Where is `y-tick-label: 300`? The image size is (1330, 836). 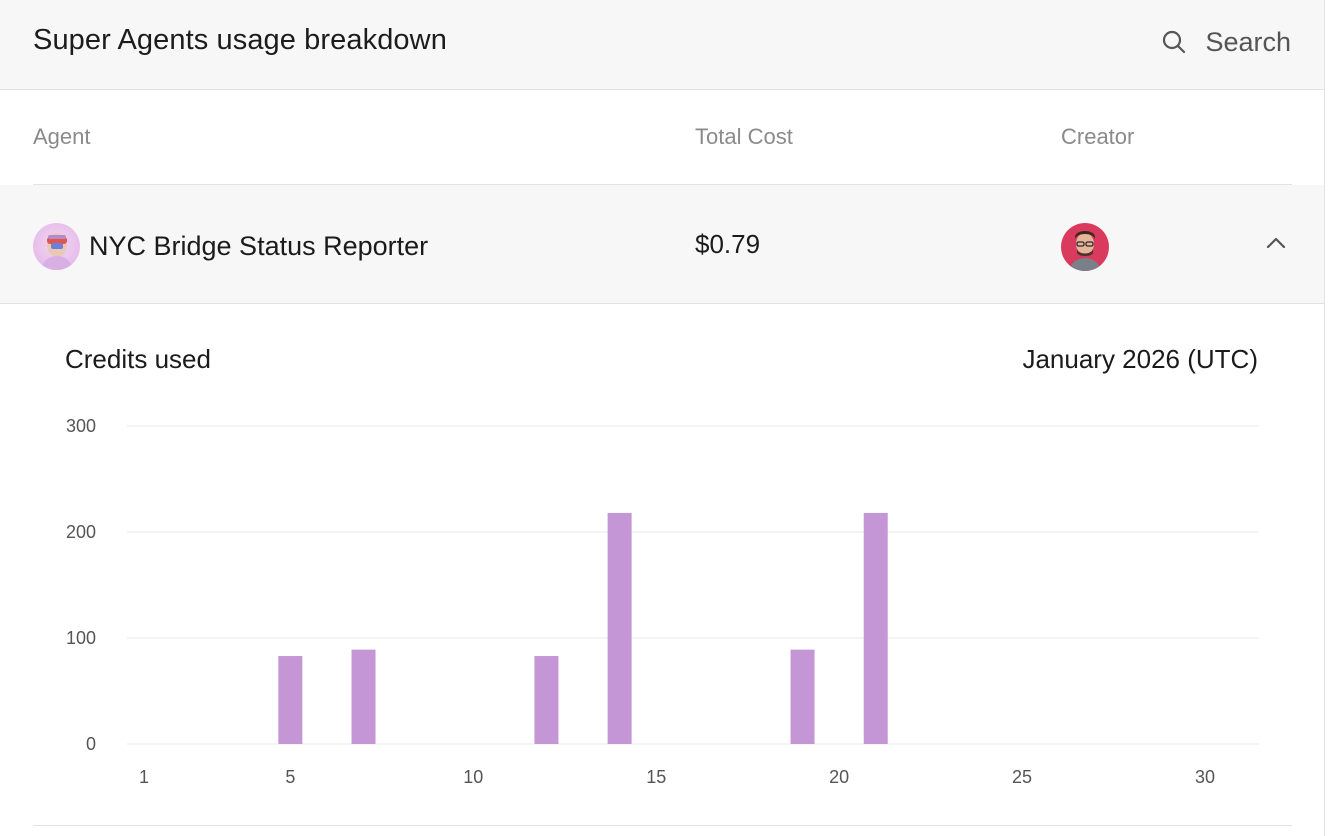
y-tick-label: 300 is located at coordinates (81, 426).